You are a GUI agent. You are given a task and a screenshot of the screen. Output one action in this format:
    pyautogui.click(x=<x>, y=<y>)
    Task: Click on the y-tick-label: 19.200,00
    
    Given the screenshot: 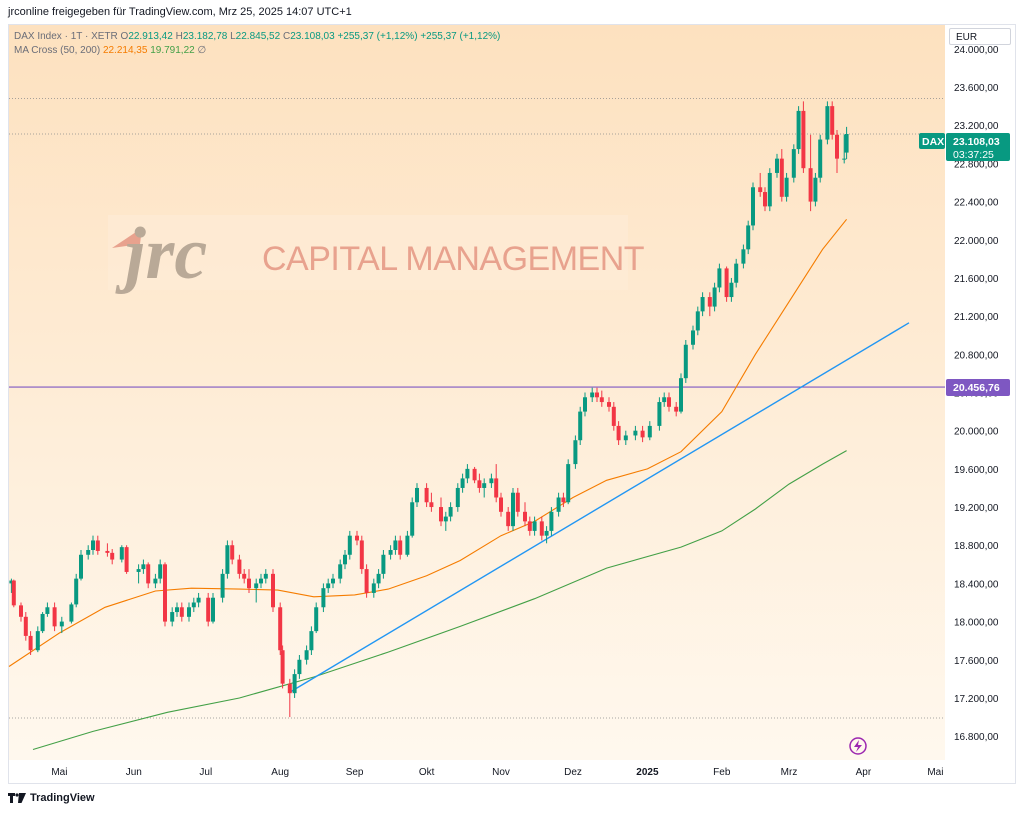 What is the action you would take?
    pyautogui.click(x=976, y=508)
    